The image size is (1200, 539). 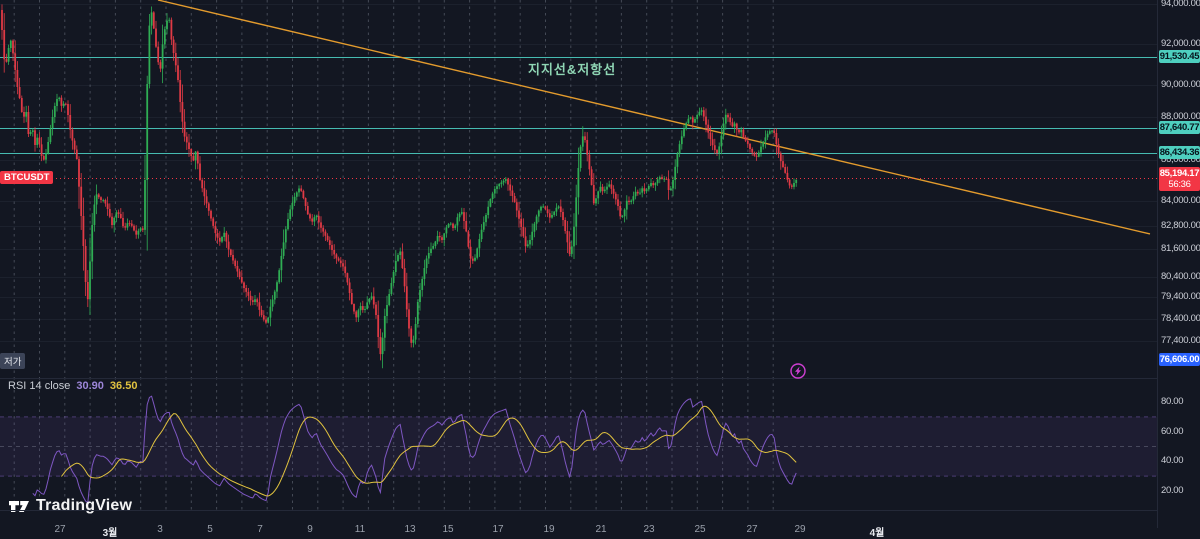 I want to click on session-low-tag: 저가, so click(x=13, y=361).